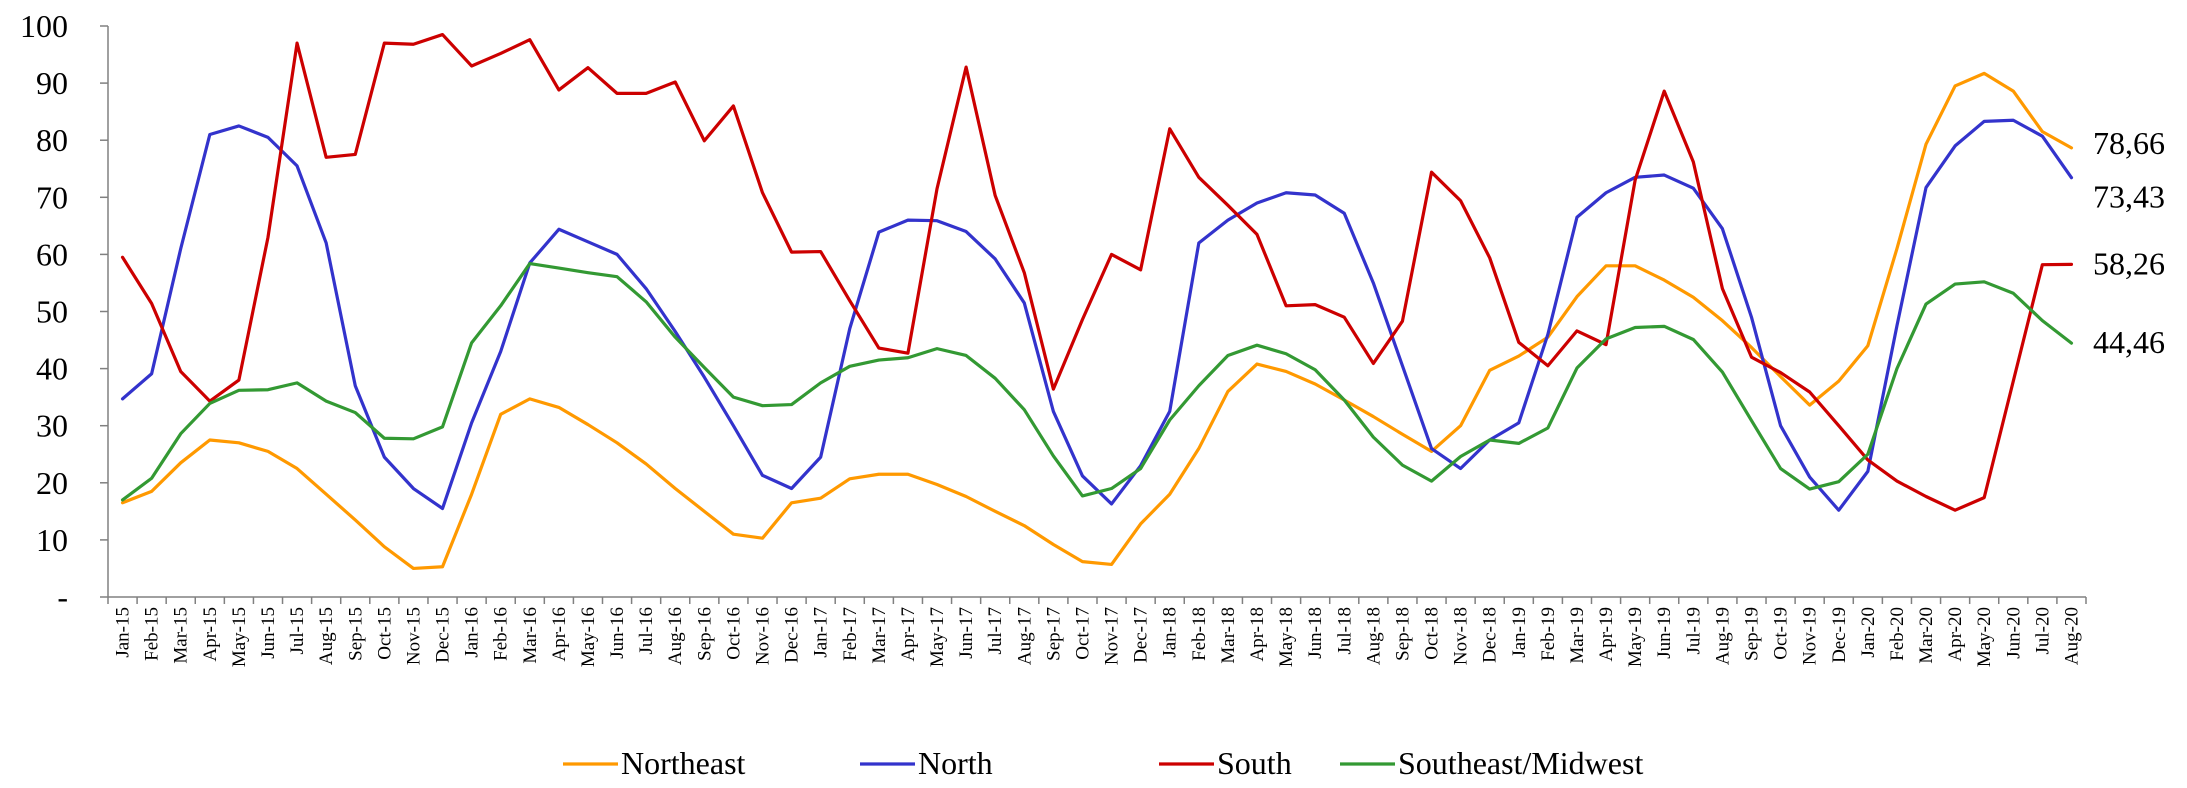  Describe the element at coordinates (1254, 763) in the screenshot. I see `legend-label: South` at that location.